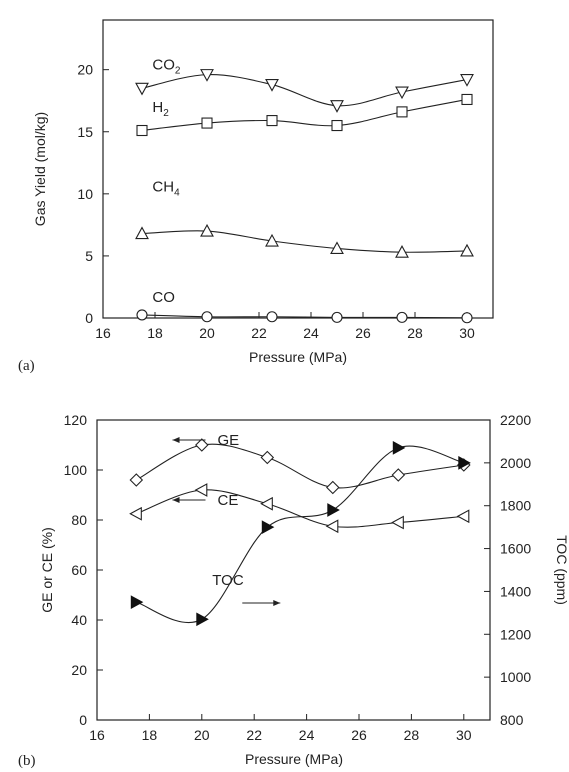  Describe the element at coordinates (298, 357) in the screenshot. I see `panel-a-x-axis-label: Pressure (MPa)` at that location.